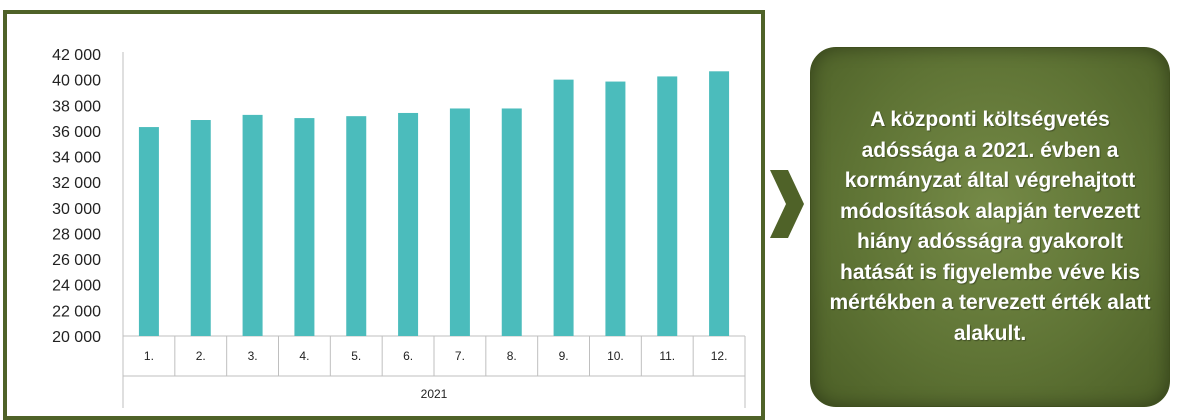  I want to click on x-tick-label: 3., so click(253, 356).